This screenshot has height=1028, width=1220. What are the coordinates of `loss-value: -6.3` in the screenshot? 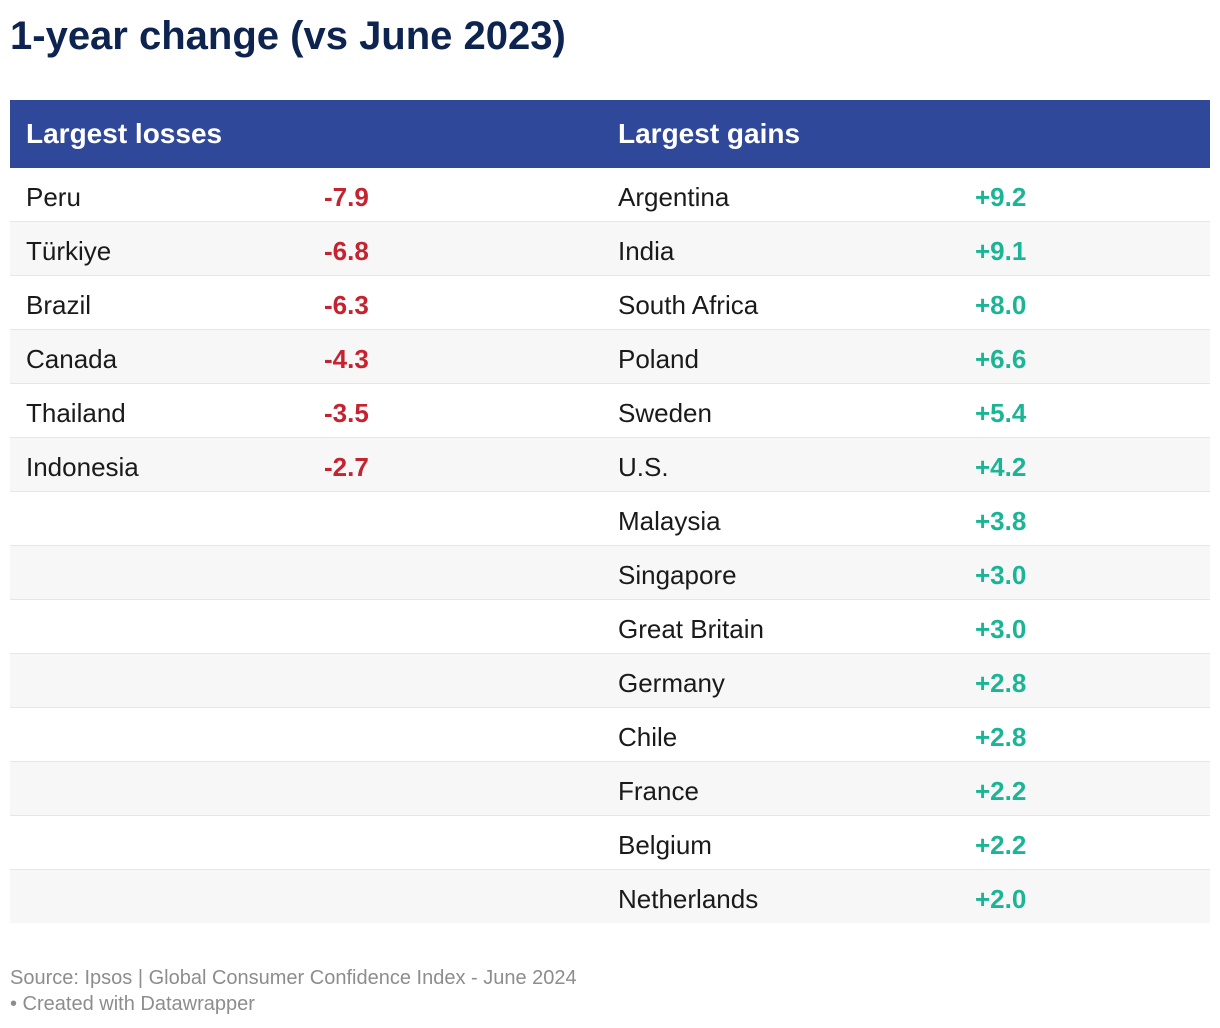 It's located at (346, 305).